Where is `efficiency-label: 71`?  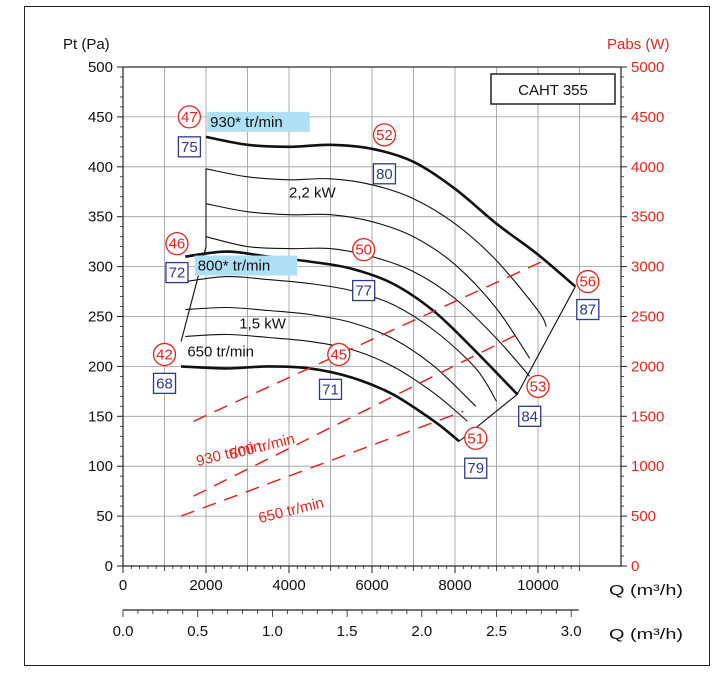
efficiency-label: 71 is located at coordinates (330, 389).